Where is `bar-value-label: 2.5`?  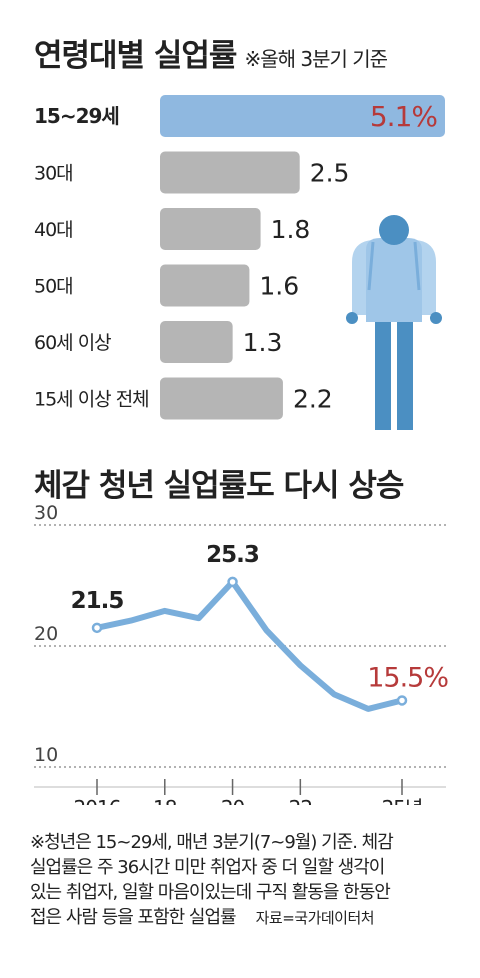
bar-value-label: 2.5 is located at coordinates (330, 173).